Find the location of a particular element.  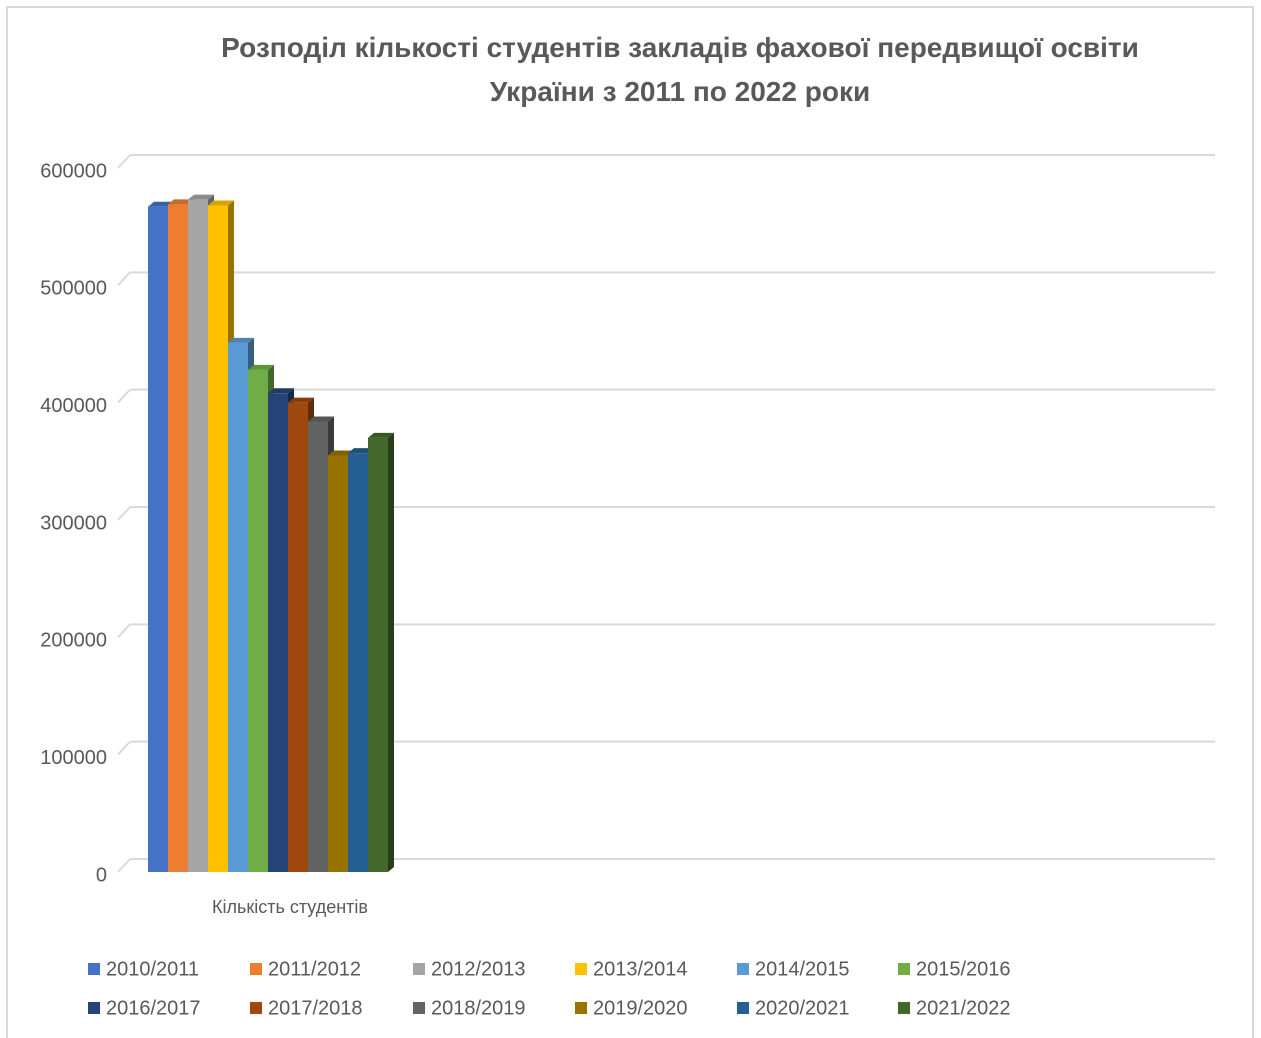

legend-label: 2020/2021 is located at coordinates (802, 1008).